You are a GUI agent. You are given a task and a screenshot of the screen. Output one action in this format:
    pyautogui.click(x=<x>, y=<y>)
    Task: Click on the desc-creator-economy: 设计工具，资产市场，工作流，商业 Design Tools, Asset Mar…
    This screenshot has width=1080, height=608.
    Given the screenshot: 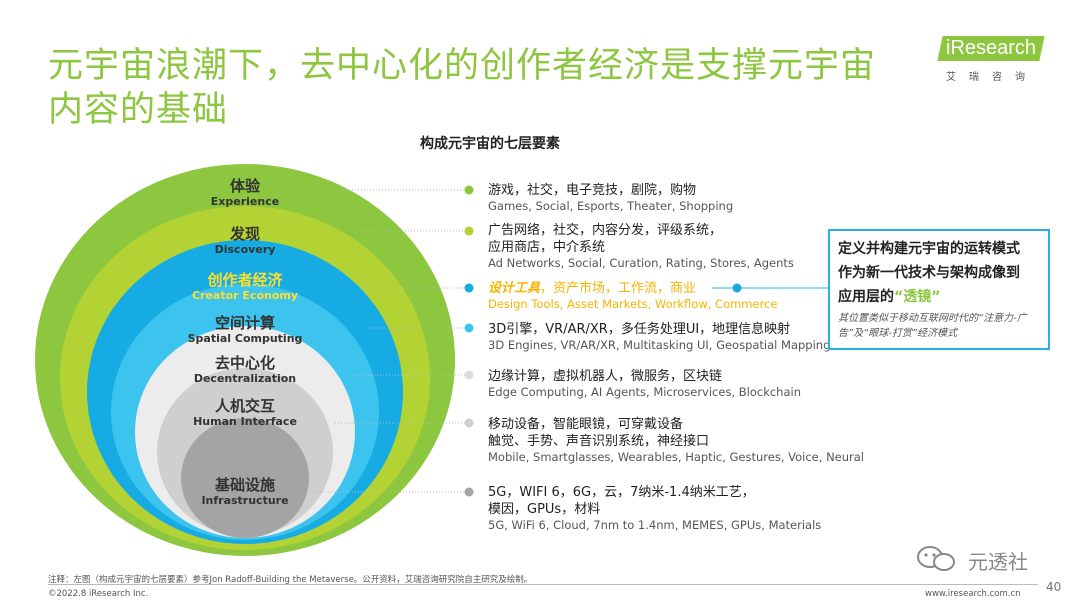 What is the action you would take?
    pyautogui.click(x=633, y=296)
    